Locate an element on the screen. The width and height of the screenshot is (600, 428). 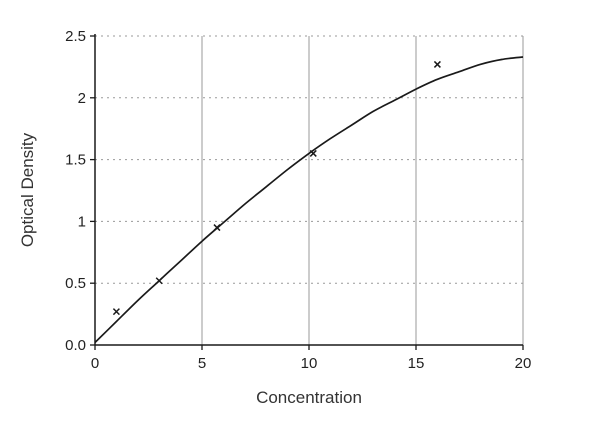
x-tick-label: 15 is located at coordinates (416, 363).